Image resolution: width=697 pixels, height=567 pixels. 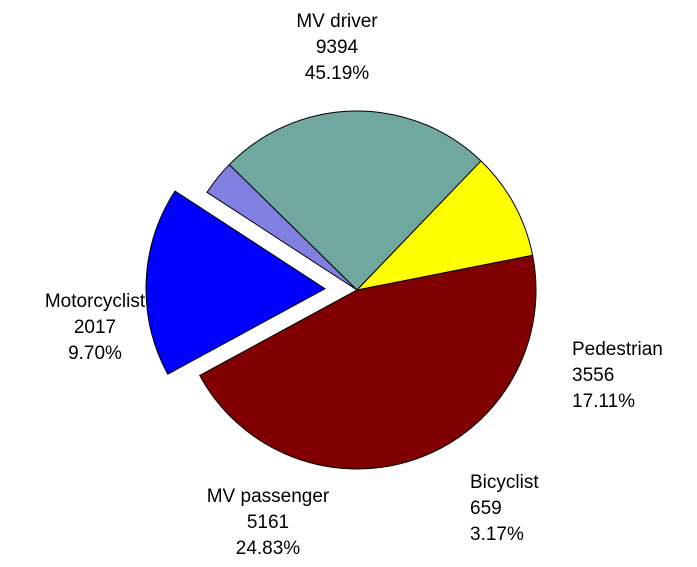 What do you see at coordinates (337, 73) in the screenshot?
I see `slice-percent: 45.19%` at bounding box center [337, 73].